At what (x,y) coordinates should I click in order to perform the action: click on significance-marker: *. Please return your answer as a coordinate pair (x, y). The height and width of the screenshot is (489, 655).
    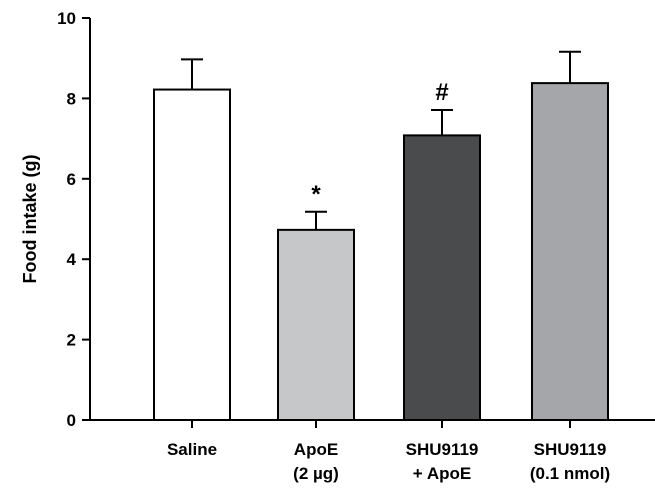
    Looking at the image, I should click on (316, 194).